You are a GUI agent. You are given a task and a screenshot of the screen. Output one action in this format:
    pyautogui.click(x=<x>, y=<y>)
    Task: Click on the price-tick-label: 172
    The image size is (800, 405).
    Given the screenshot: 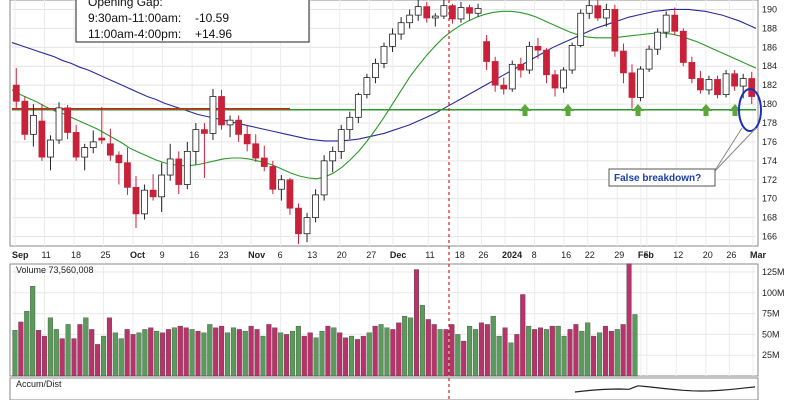 What is the action you would take?
    pyautogui.click(x=769, y=180)
    